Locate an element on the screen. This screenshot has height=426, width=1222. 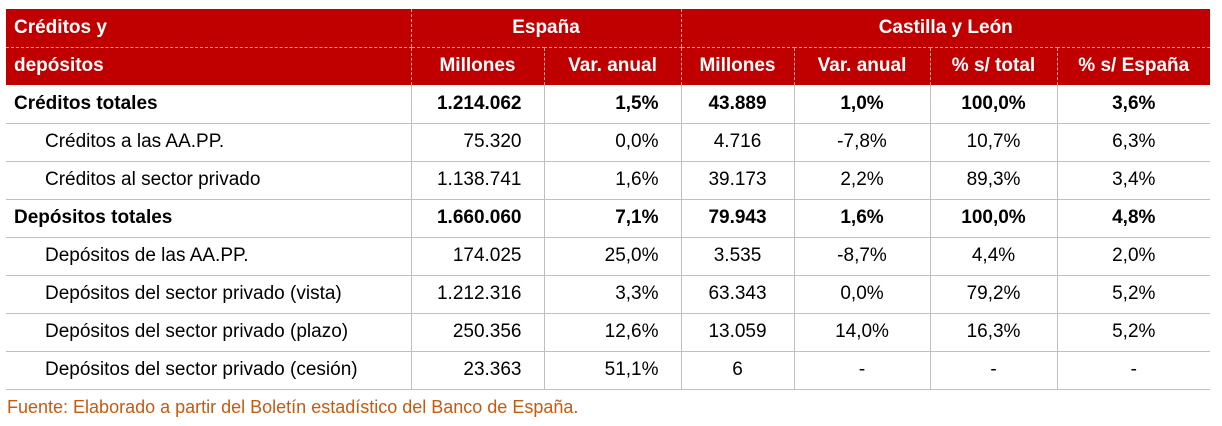
cell-es-var: 12,6% is located at coordinates (612, 332).